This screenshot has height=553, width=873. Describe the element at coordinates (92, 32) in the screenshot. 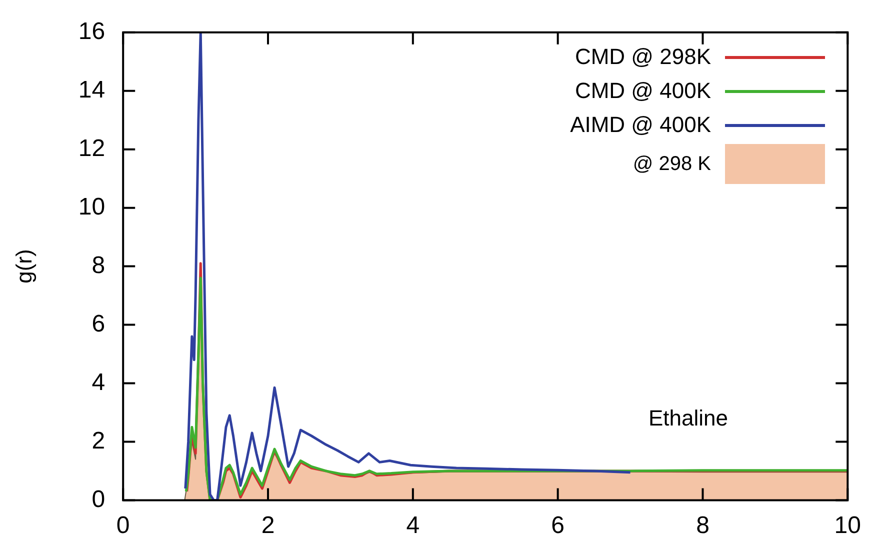

I see `y-tick-label: 16` at that location.